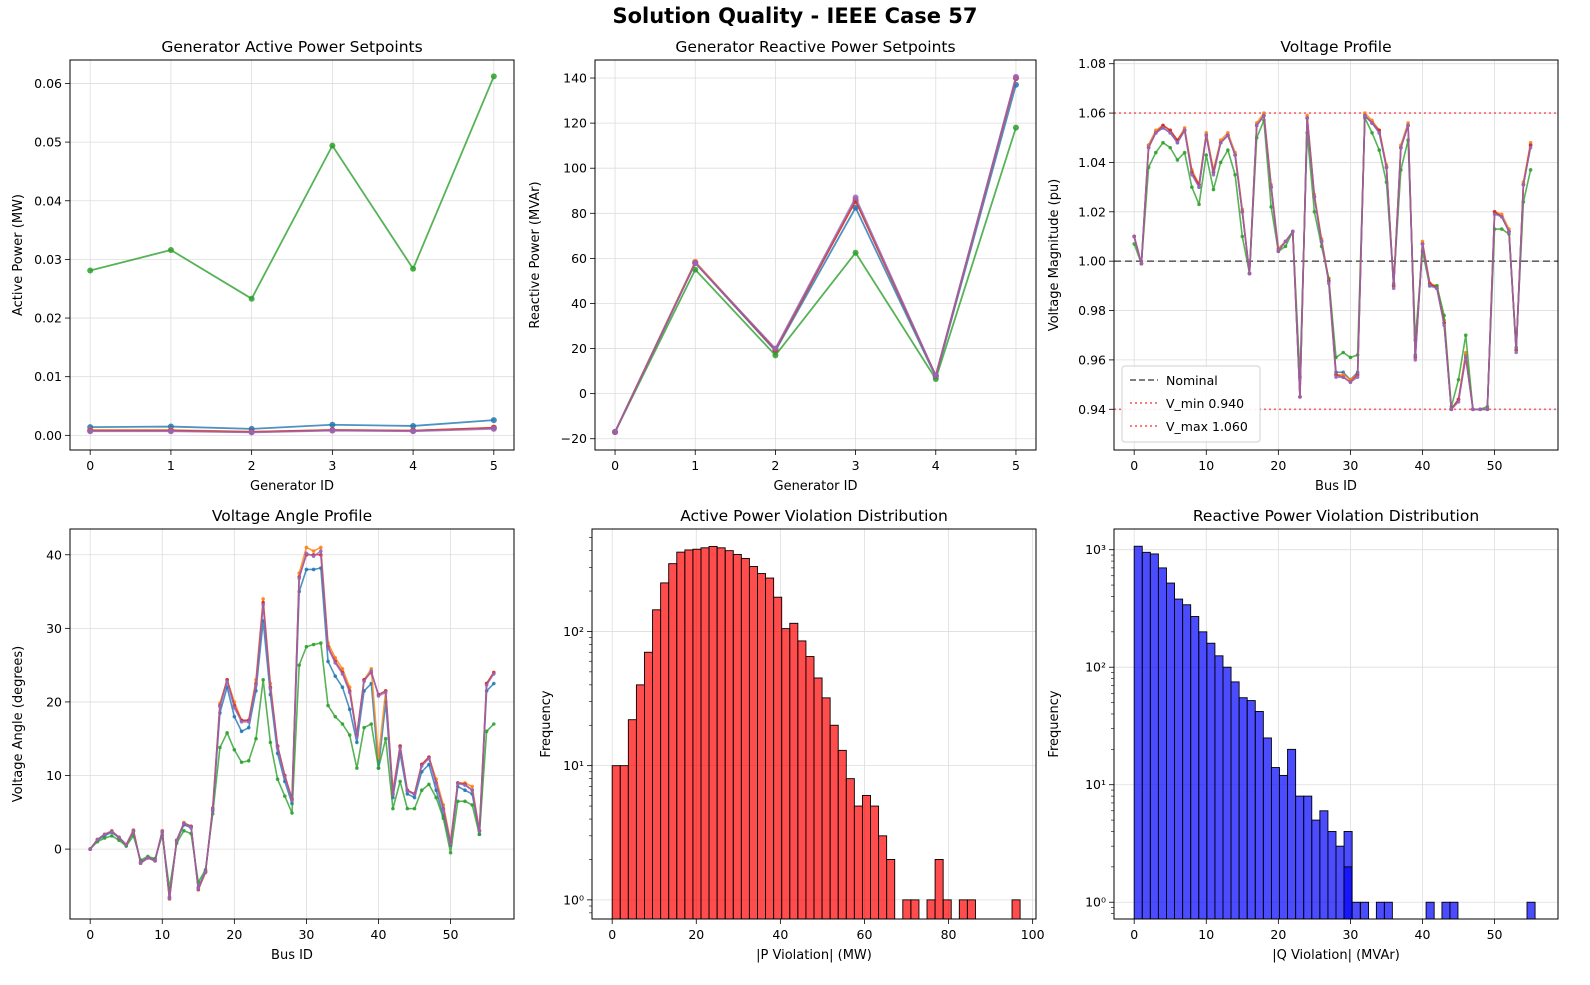 This screenshot has height=985, width=1590. Describe the element at coordinates (1092, 211) in the screenshot. I see `y-tick-label: 1.02` at that location.